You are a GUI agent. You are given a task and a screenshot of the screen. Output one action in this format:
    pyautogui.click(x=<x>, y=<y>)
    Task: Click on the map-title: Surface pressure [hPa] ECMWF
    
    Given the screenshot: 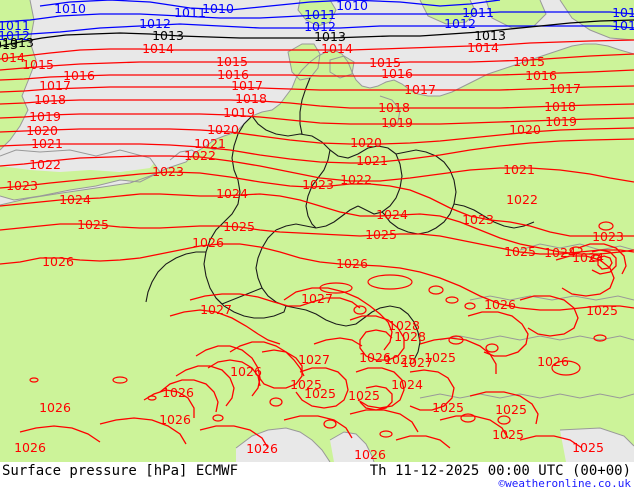 What is the action you would take?
    pyautogui.click(x=120, y=471)
    